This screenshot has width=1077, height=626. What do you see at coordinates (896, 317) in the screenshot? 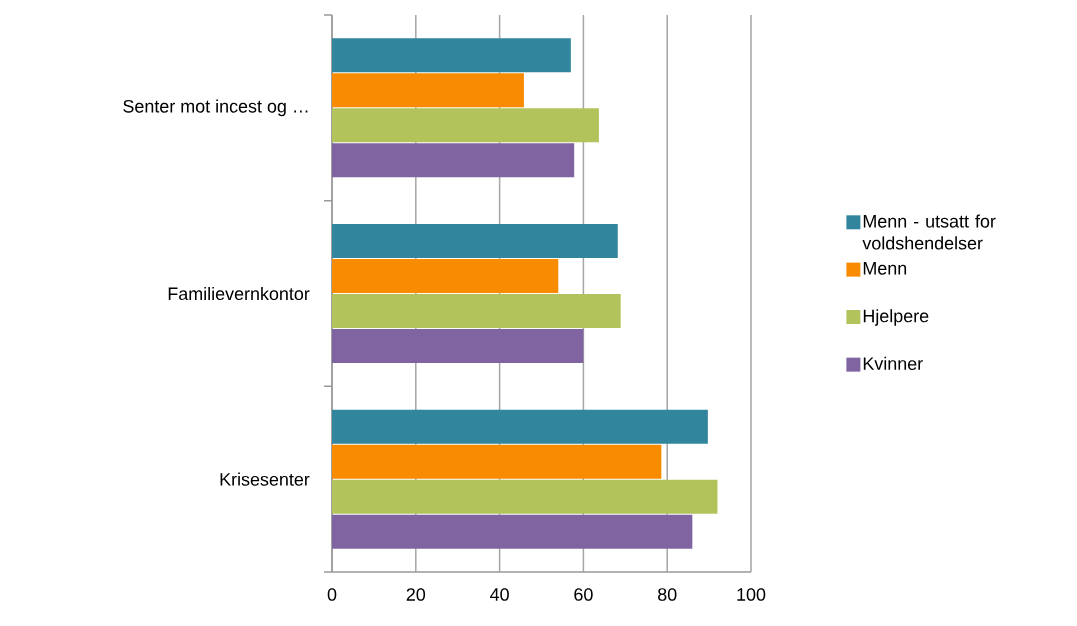
I see `legend-label: Hjelpere` at bounding box center [896, 317].